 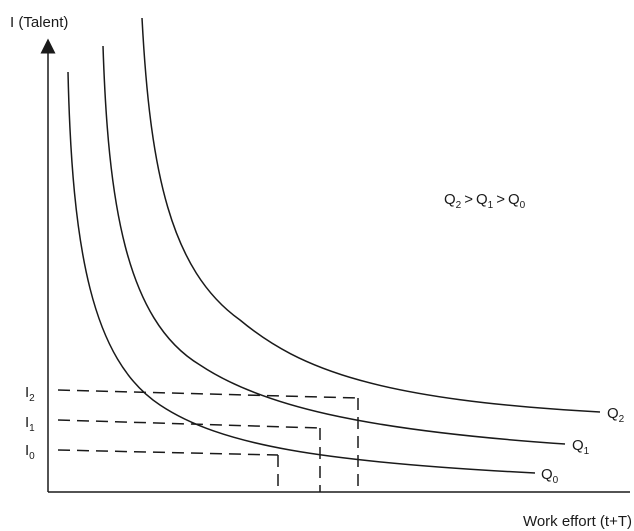 What do you see at coordinates (39, 22) in the screenshot?
I see `y-axis-label: I (Talent)` at bounding box center [39, 22].